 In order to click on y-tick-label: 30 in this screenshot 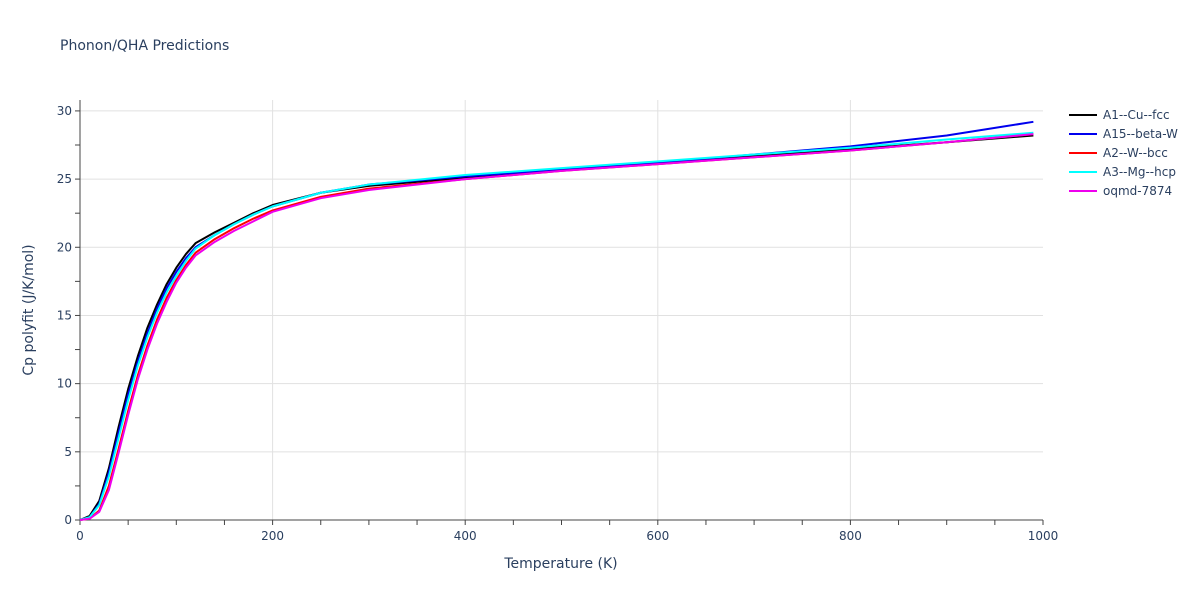, I will do `click(64, 111)`.